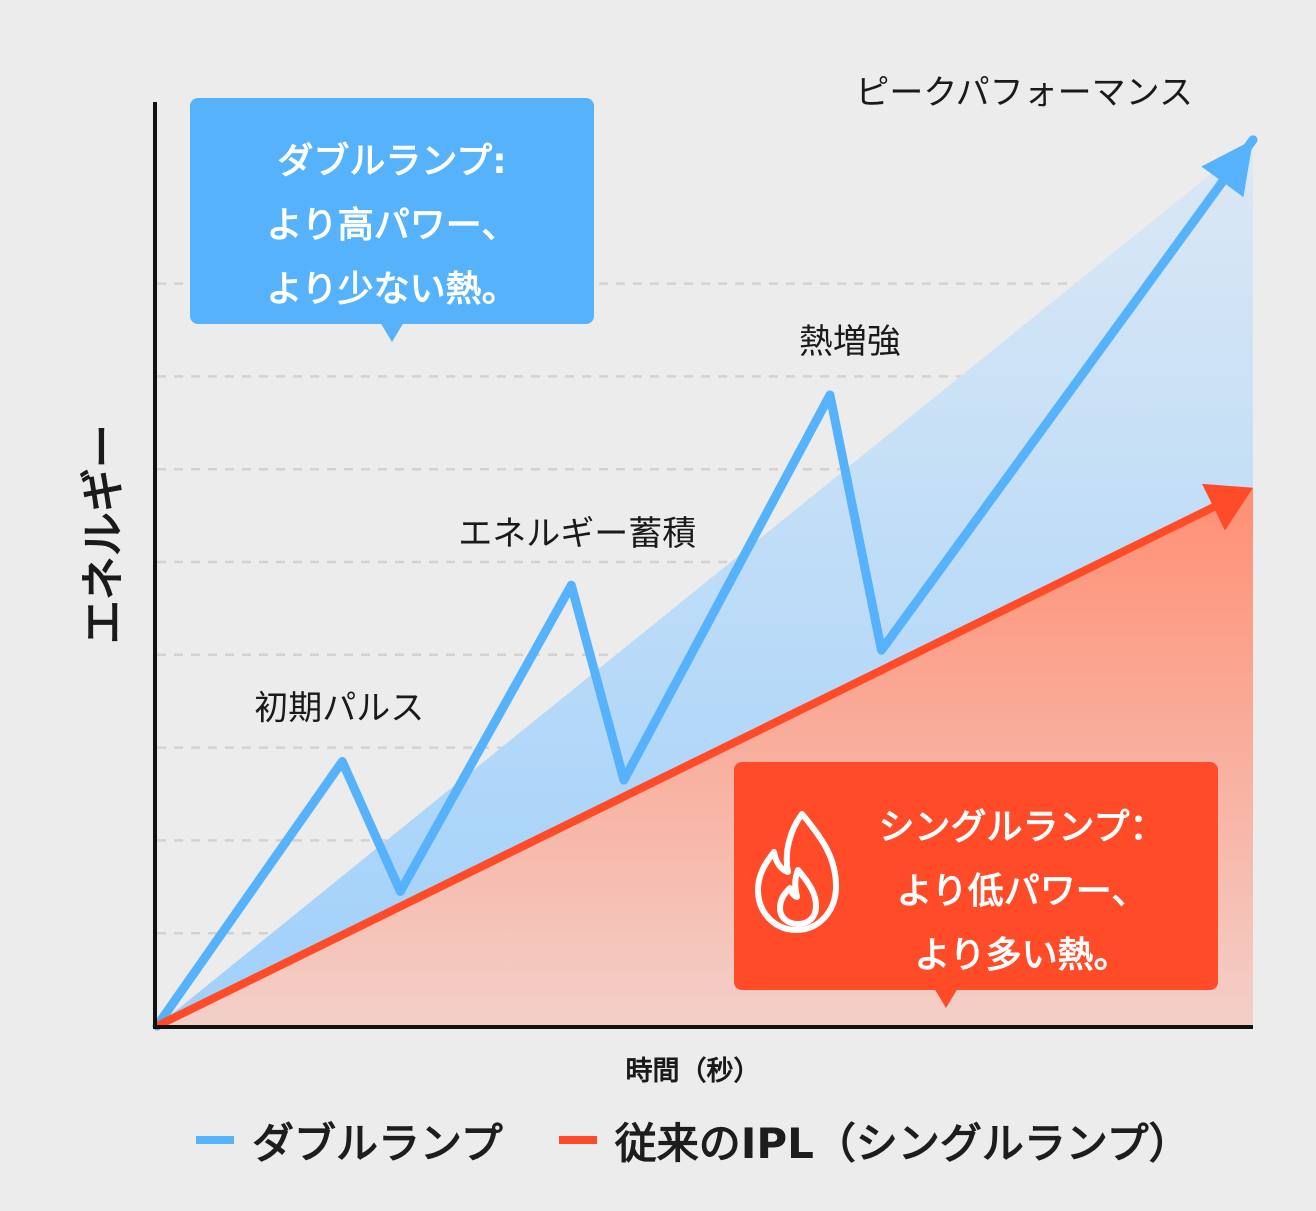 This screenshot has height=1211, width=1316. I want to click on legend-swatch-blue, so click(215, 1140).